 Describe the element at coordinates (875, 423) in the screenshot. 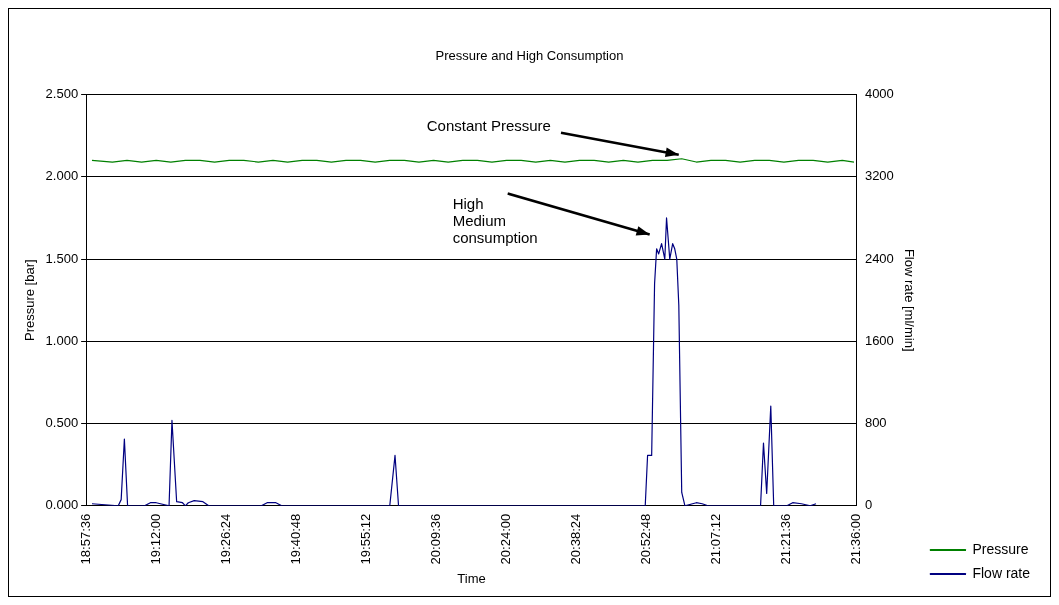

I see `y2-tick-label: 800` at that location.